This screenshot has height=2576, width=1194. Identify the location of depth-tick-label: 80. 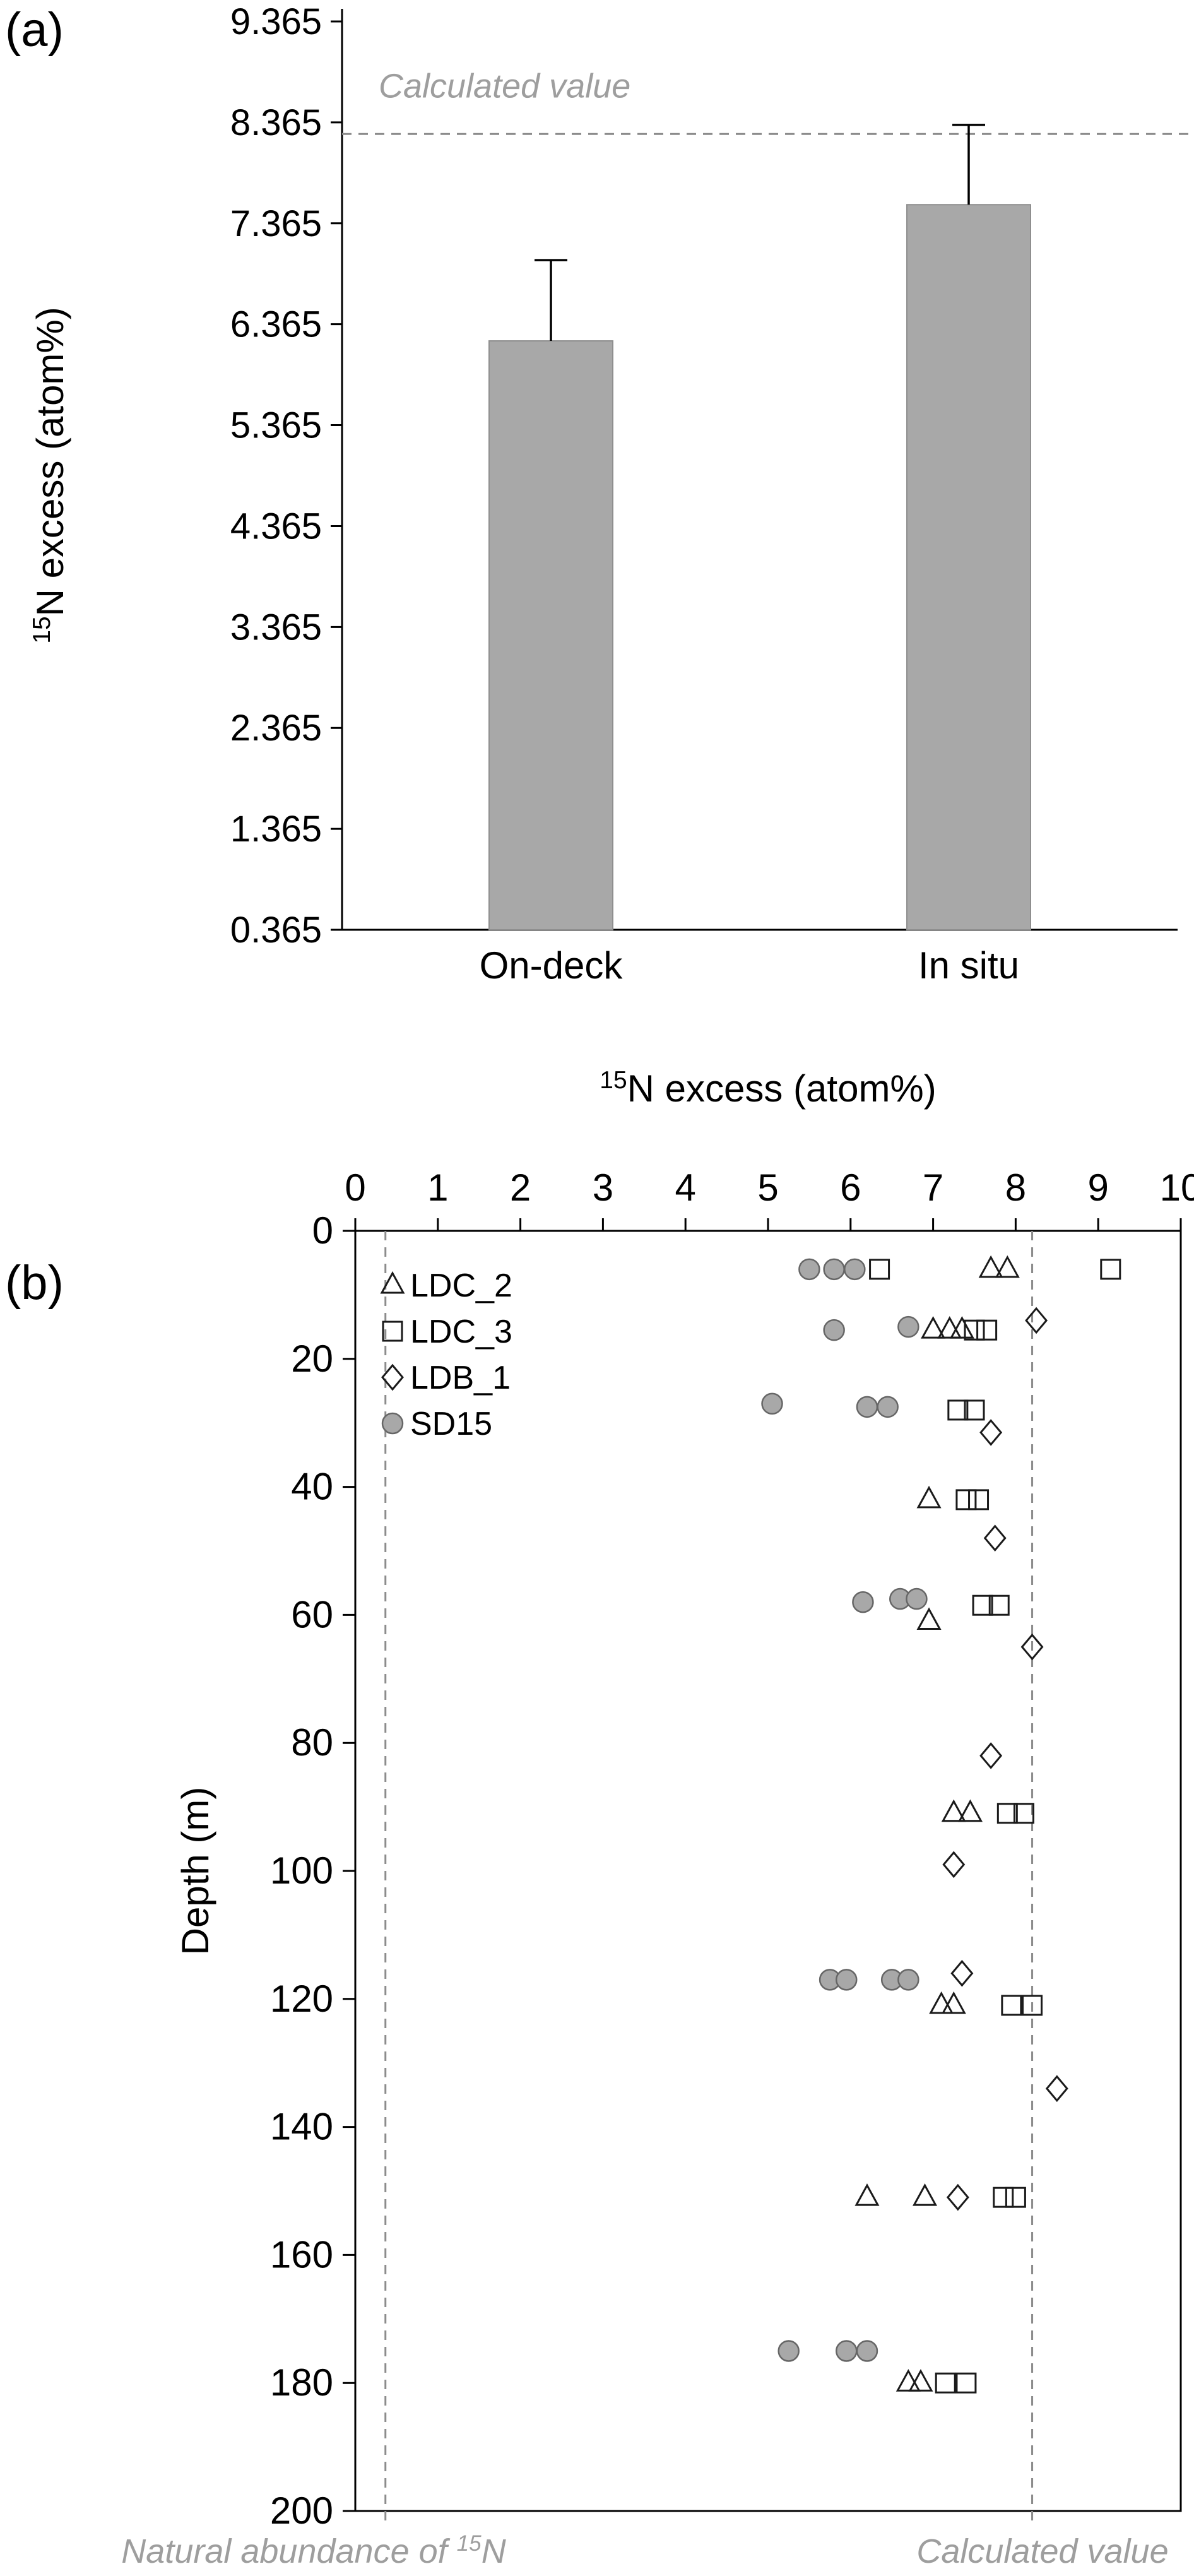
(312, 1743).